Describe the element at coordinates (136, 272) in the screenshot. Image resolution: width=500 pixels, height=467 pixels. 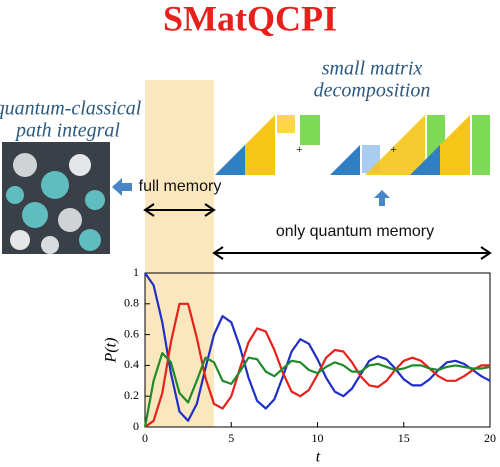
I see `y-tick-label: 1` at that location.